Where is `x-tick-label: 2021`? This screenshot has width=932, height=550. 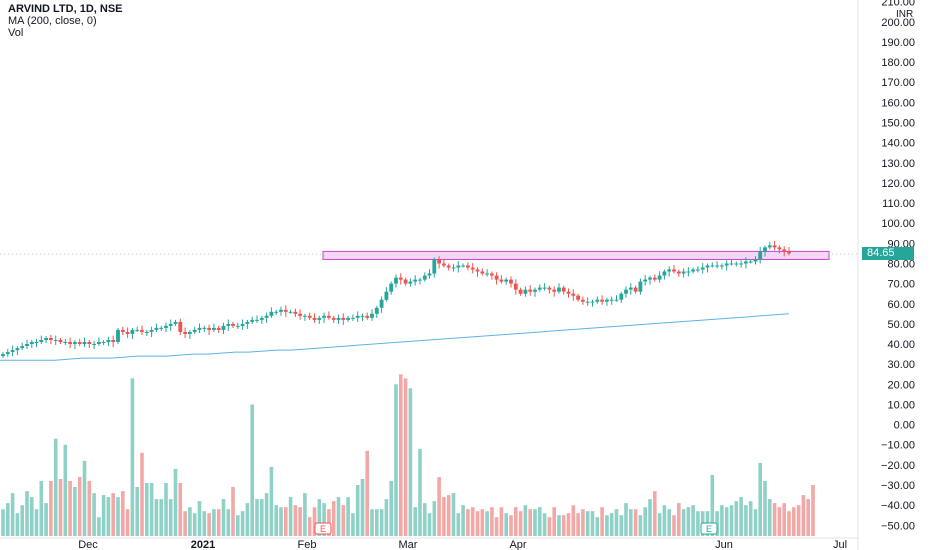
x-tick-label: 2021 is located at coordinates (203, 544).